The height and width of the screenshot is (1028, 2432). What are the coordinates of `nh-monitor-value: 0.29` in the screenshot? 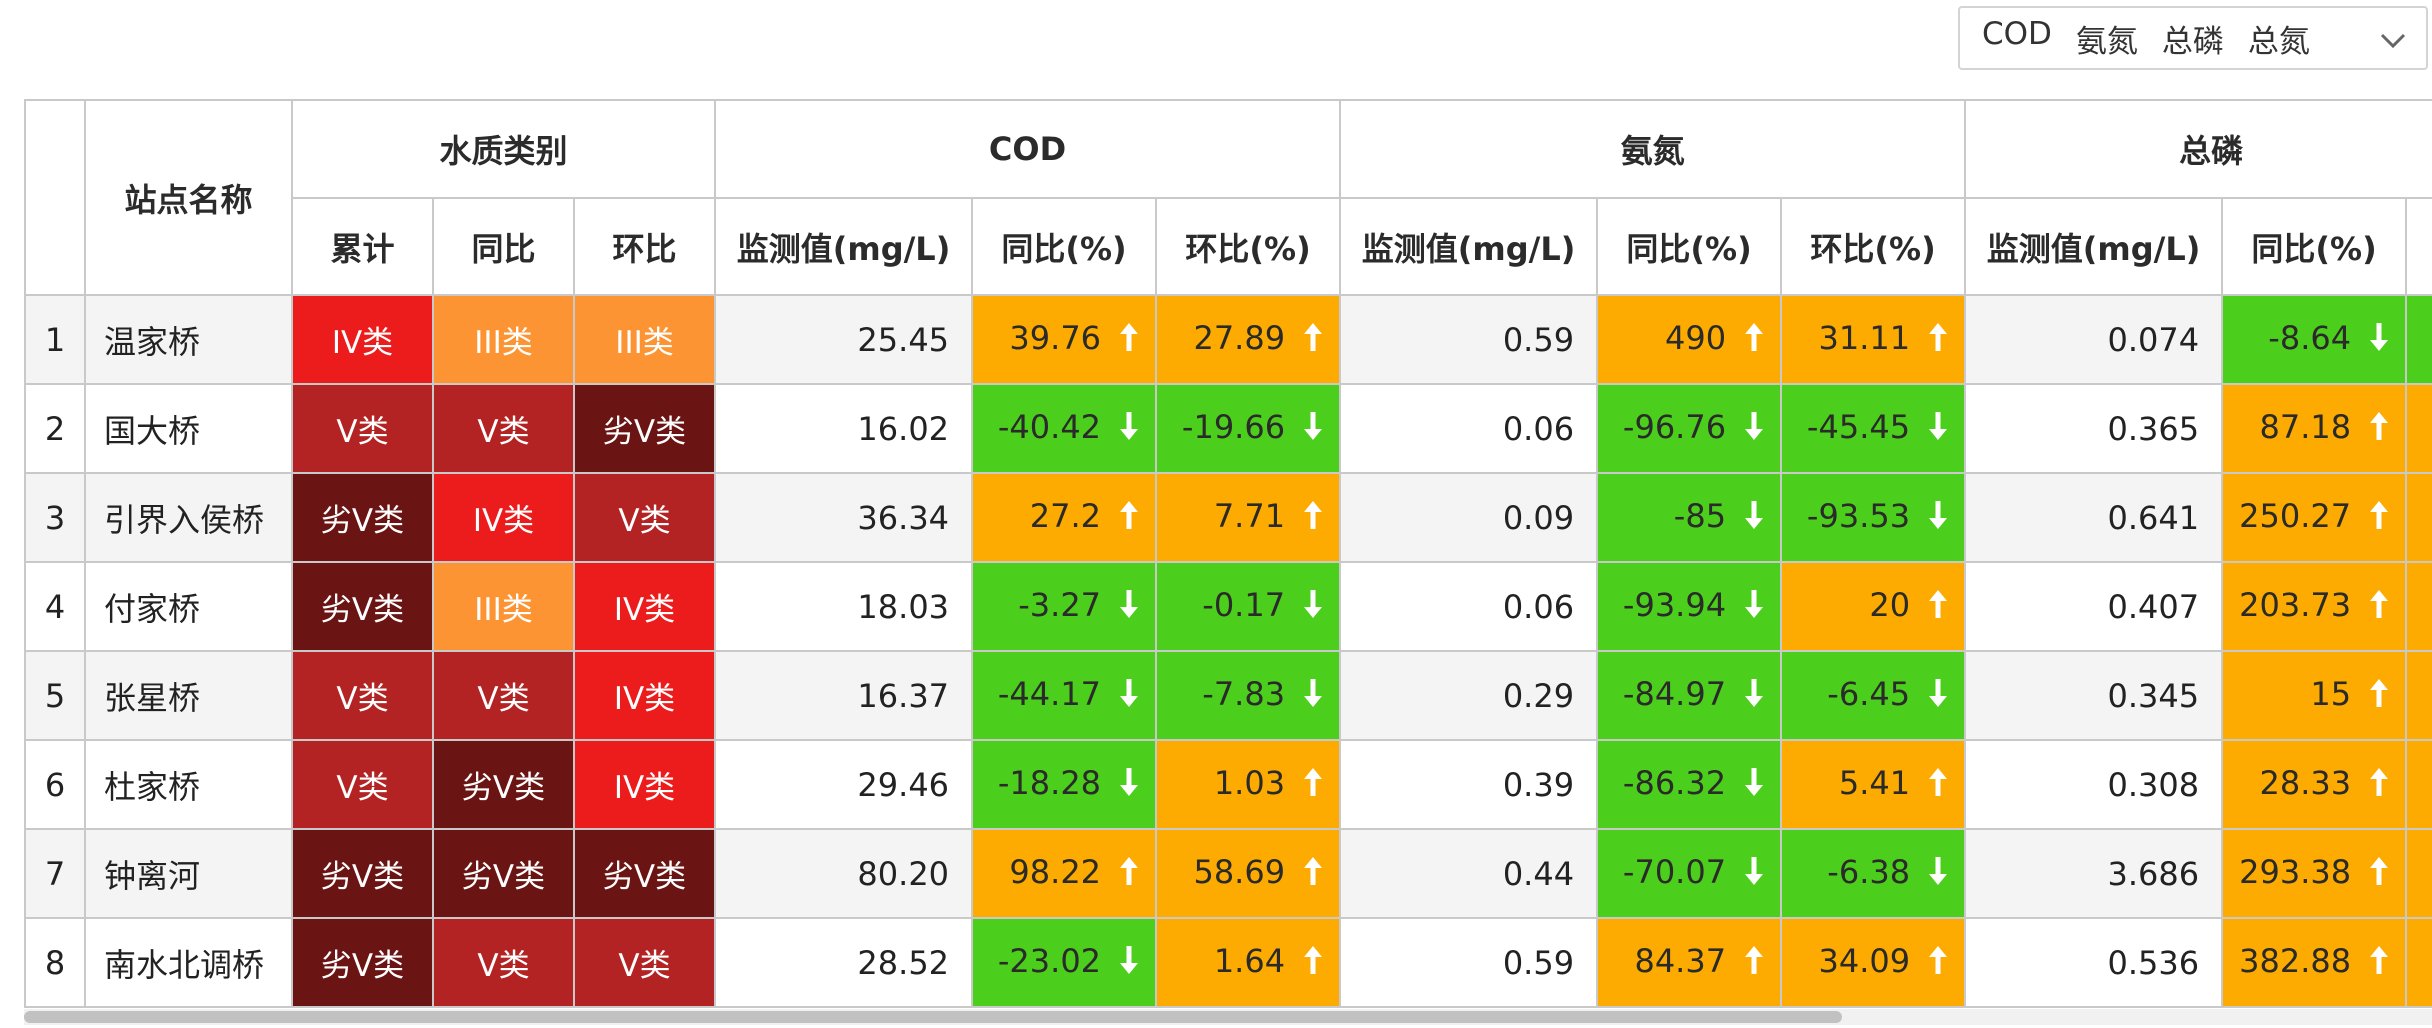 It's located at (1469, 695).